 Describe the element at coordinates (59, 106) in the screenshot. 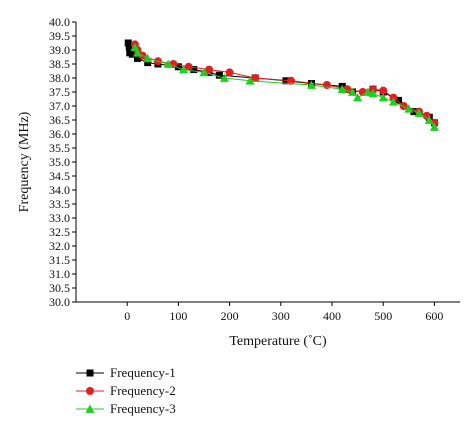

I see `y-tick-label: 37.0` at that location.